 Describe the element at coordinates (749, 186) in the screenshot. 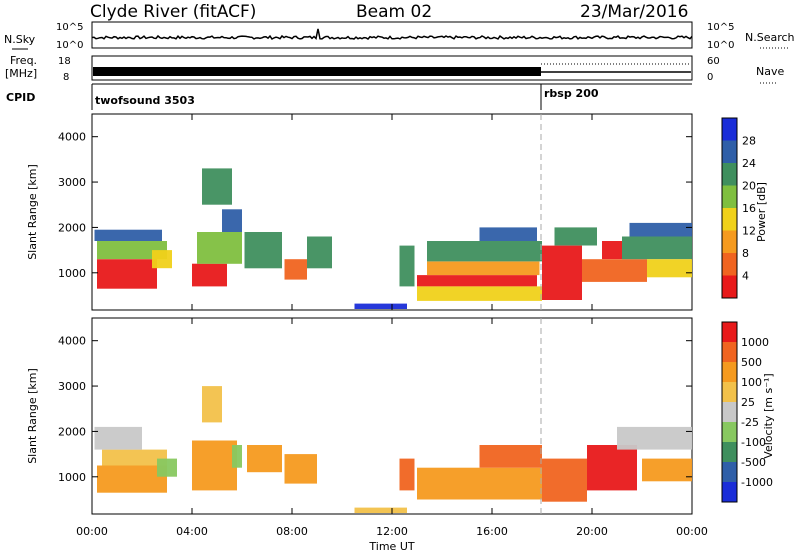

I see `colorbar-tick-4: 20` at that location.